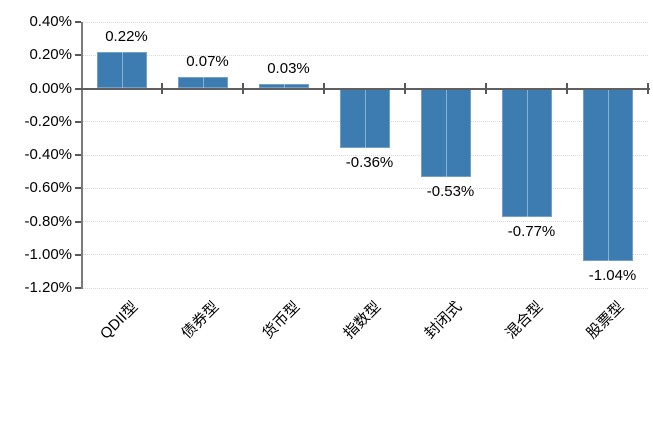 The width and height of the screenshot is (653, 428). I want to click on y-axis-label: -1.20%, so click(48, 287).